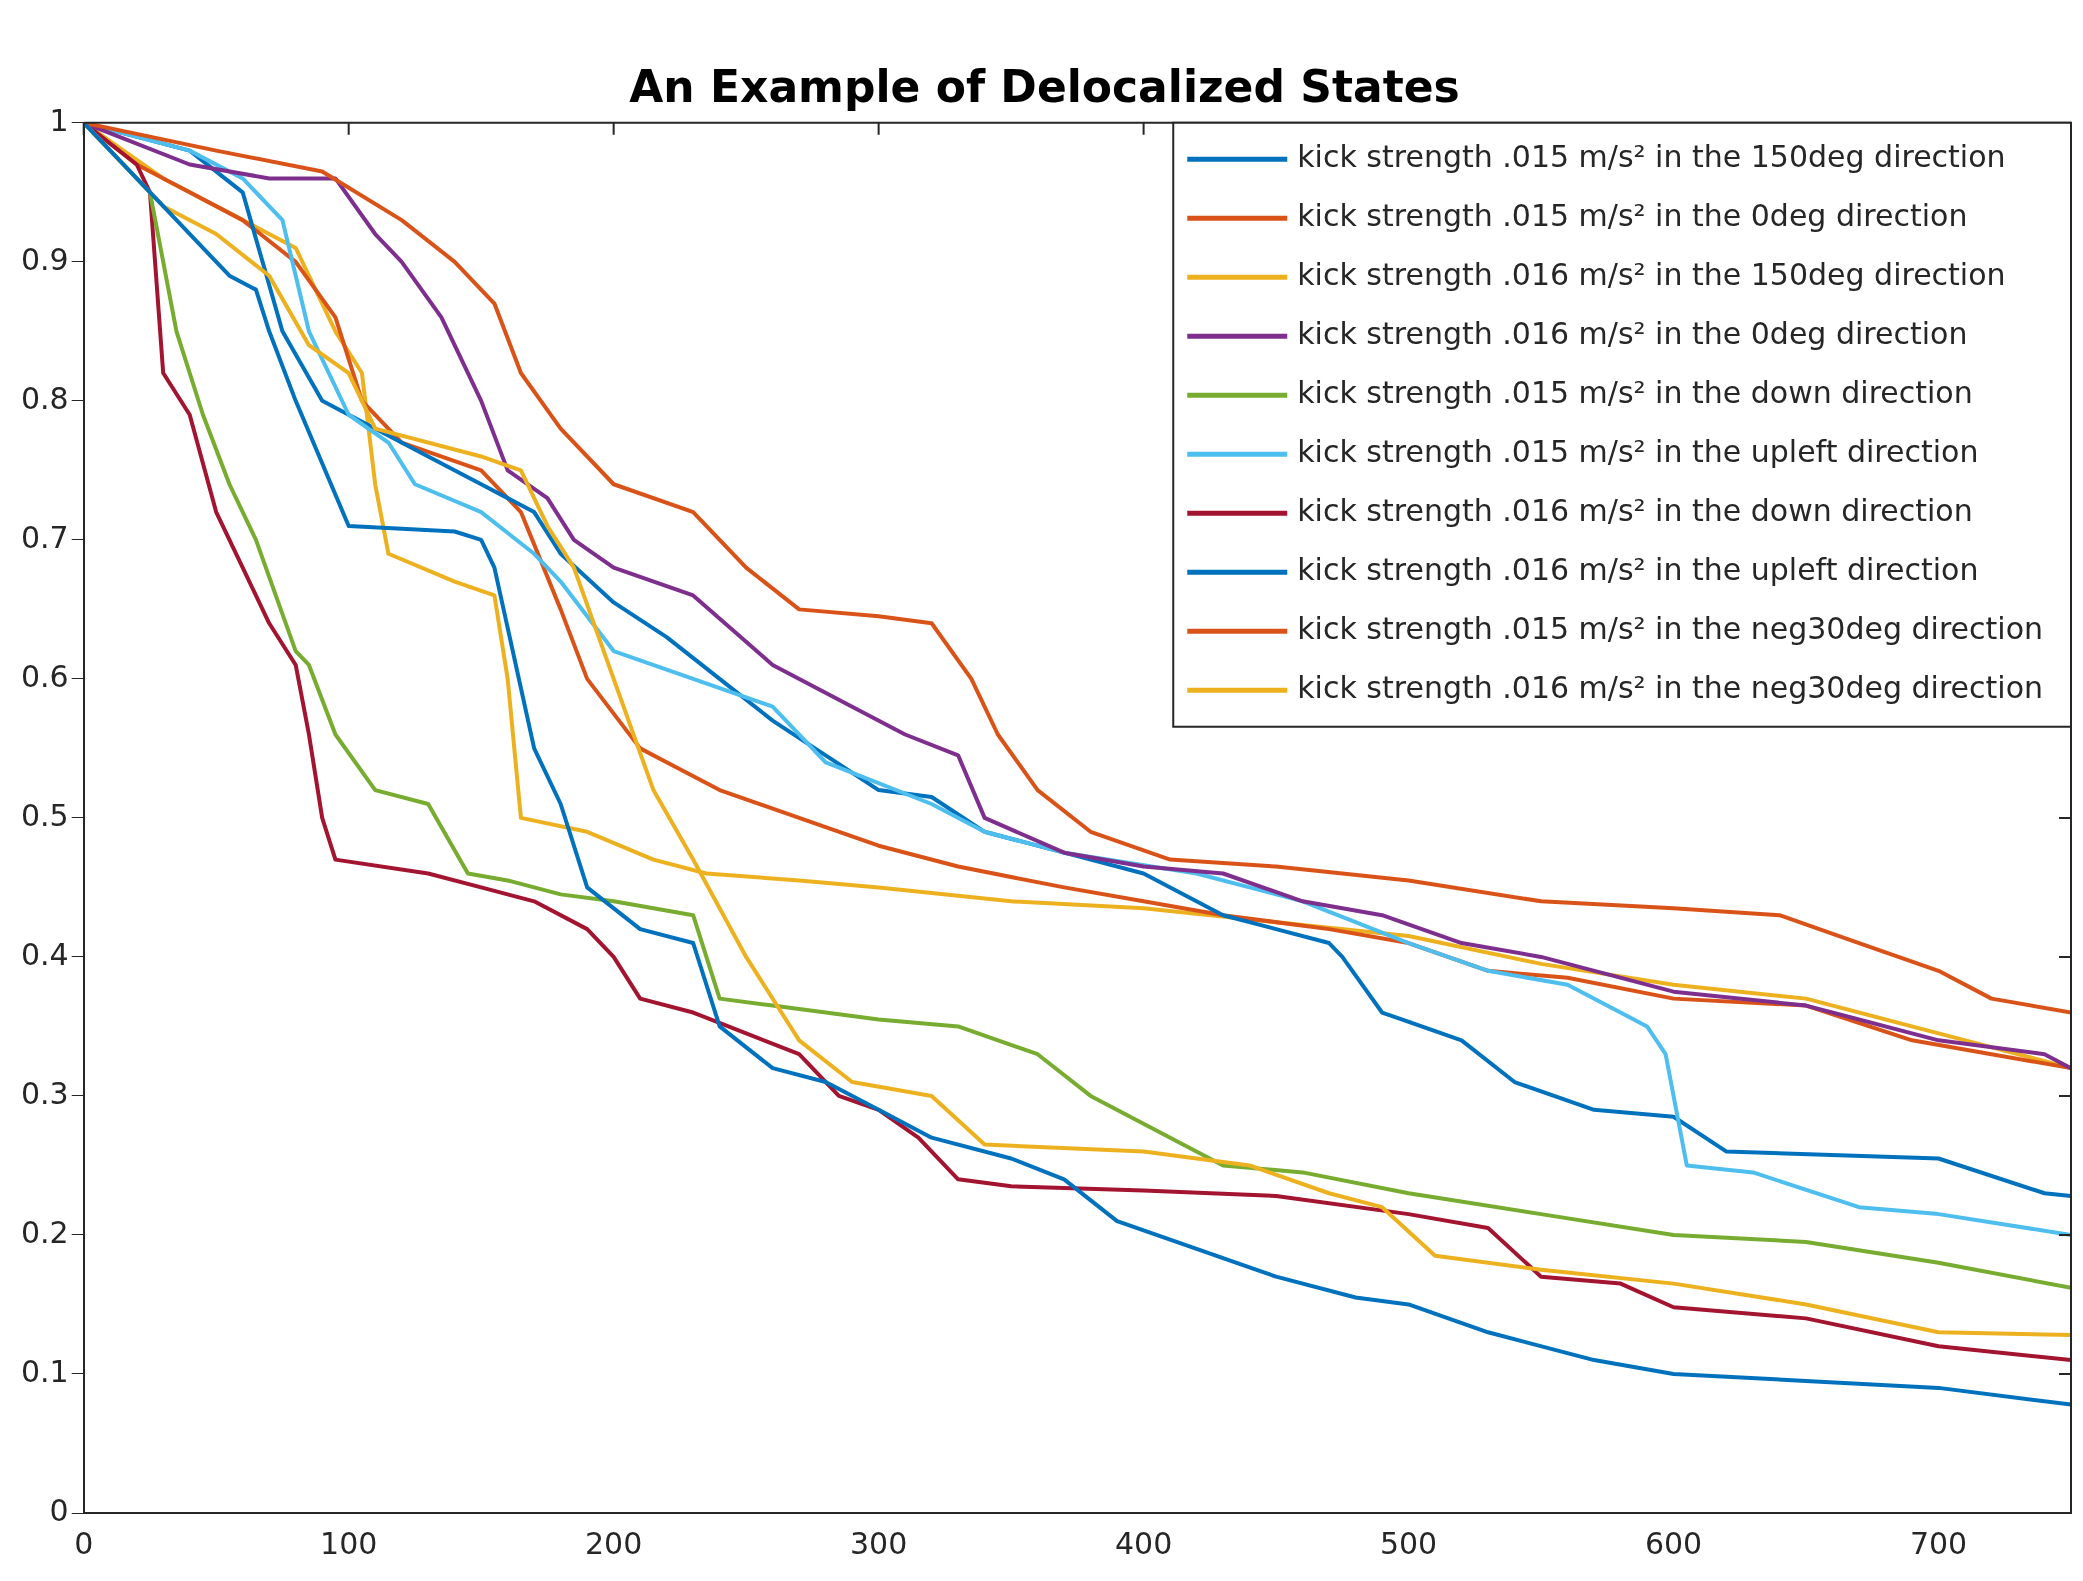  Describe the element at coordinates (1632, 216) in the screenshot. I see `legend-label: kick strength .015 m/s² in the 0deg direction` at that location.